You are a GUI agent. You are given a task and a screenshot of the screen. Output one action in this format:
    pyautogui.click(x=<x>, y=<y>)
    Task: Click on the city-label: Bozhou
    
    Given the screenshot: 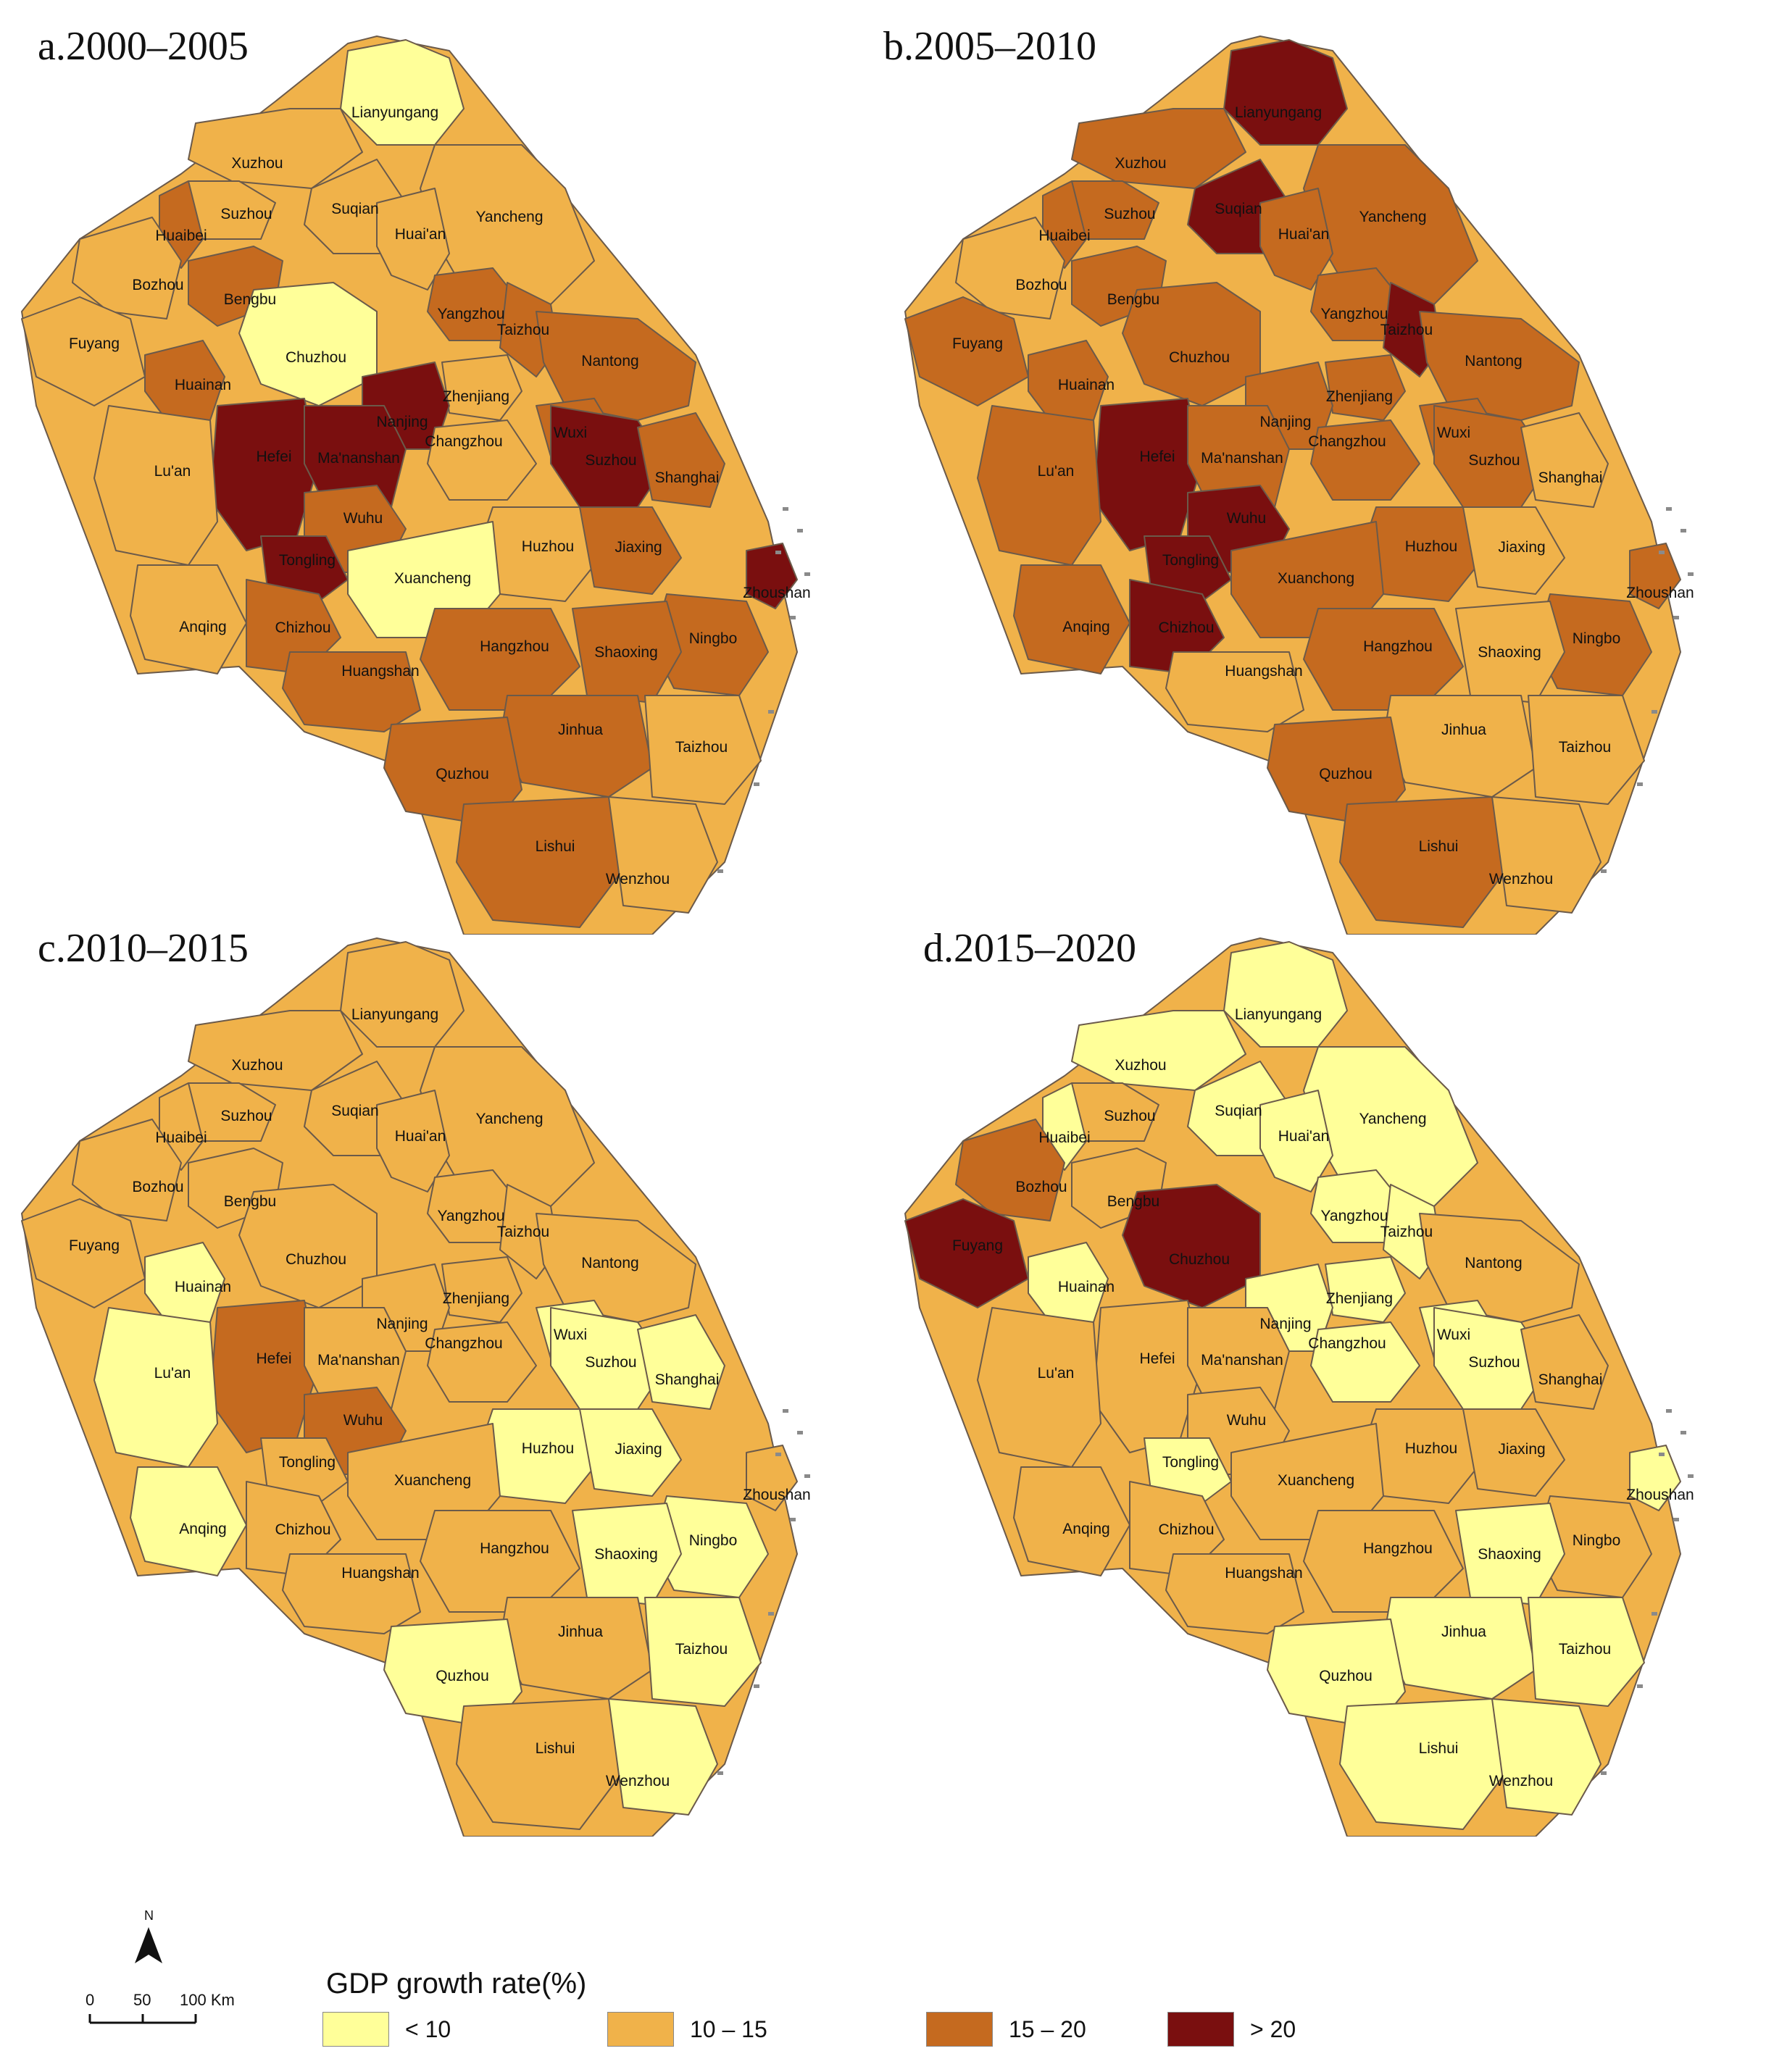 What is the action you would take?
    pyautogui.click(x=157, y=285)
    